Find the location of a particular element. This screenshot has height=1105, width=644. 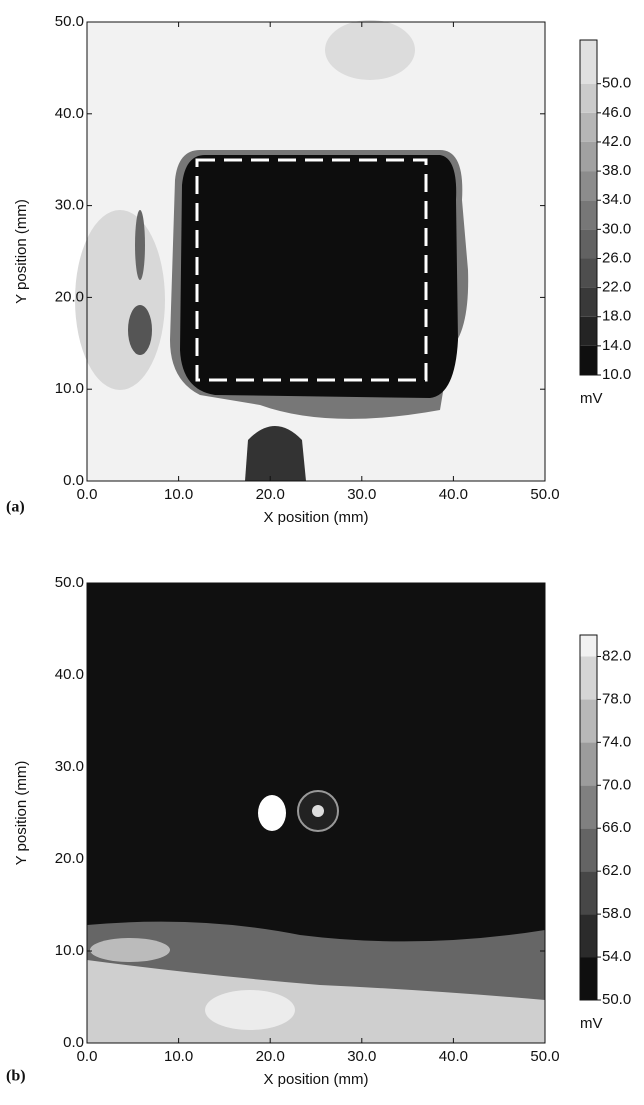

colorbar-tick-label: 54.0 is located at coordinates (616, 956).